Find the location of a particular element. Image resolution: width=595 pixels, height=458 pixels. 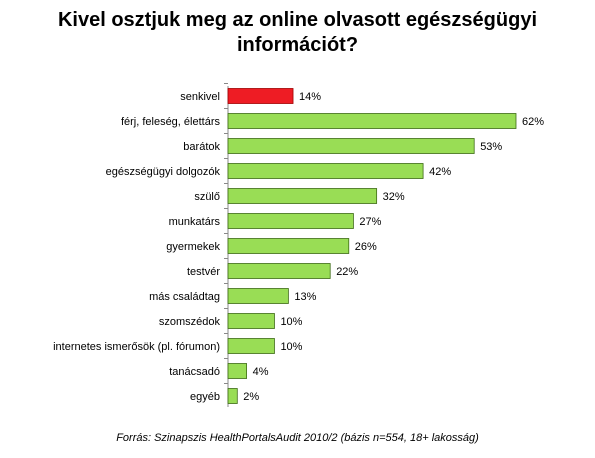

value-label: 13% is located at coordinates (305, 297).